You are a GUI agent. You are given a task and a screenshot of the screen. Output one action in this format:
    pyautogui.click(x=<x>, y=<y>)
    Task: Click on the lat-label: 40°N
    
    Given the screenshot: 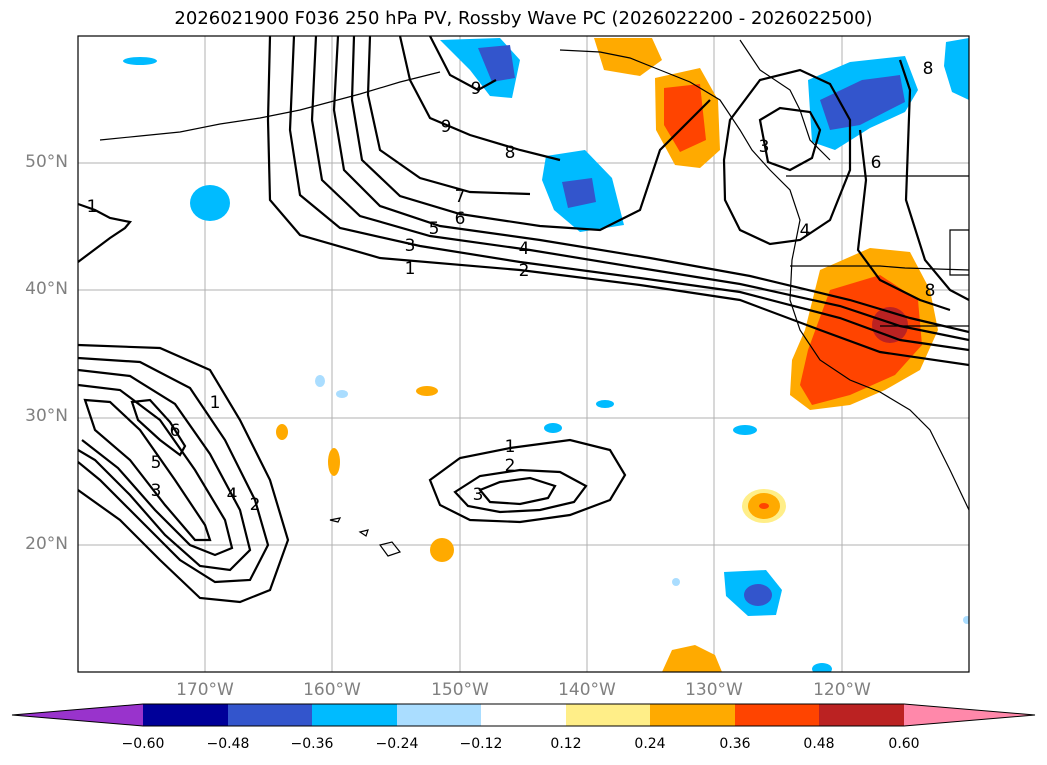 What is the action you would take?
    pyautogui.click(x=46, y=289)
    